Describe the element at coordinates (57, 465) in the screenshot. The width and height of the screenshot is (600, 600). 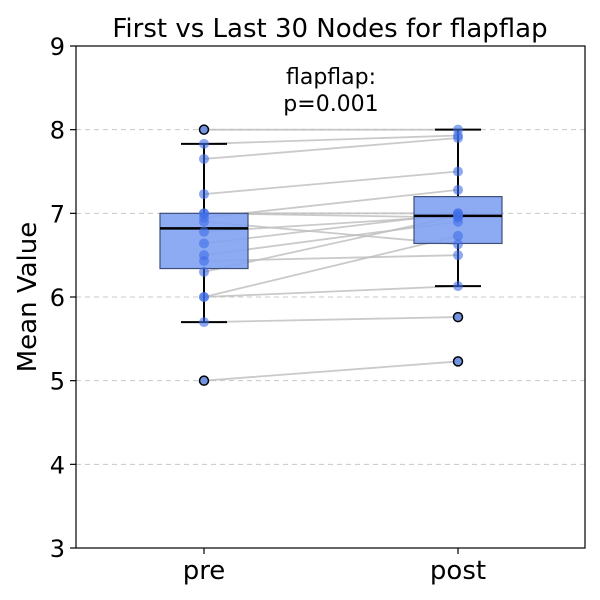
I see `y-tick-label: 4` at that location.